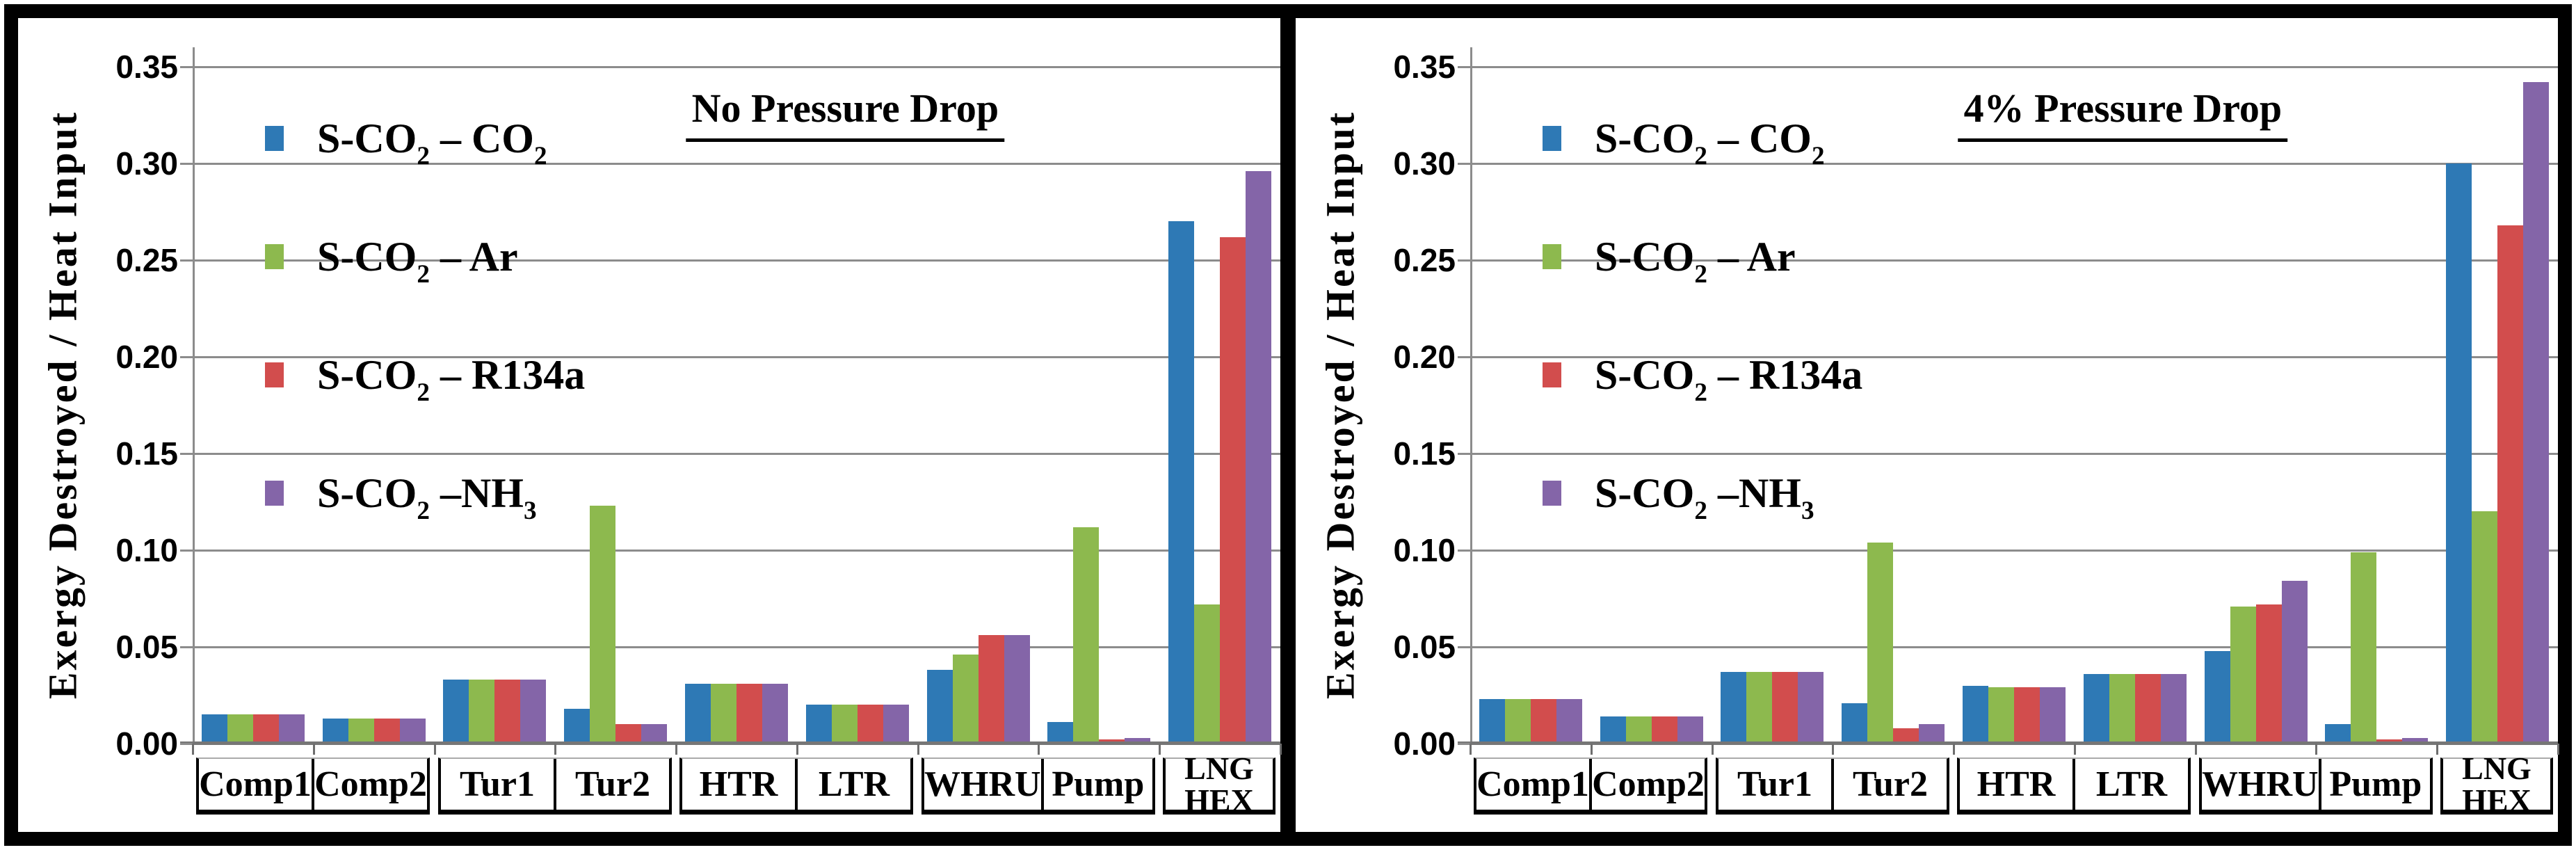 This screenshot has height=850, width=2576. What do you see at coordinates (738, 784) in the screenshot?
I see `x-category-label: HTR` at bounding box center [738, 784].